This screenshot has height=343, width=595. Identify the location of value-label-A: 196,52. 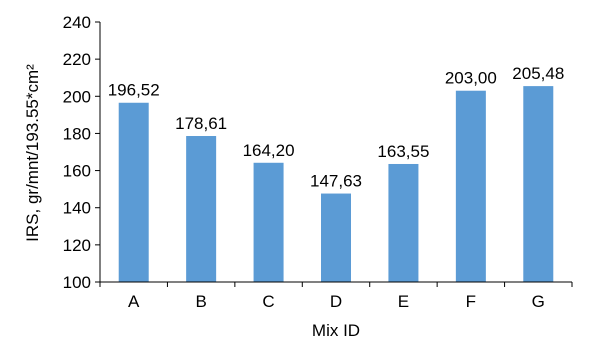
(134, 90).